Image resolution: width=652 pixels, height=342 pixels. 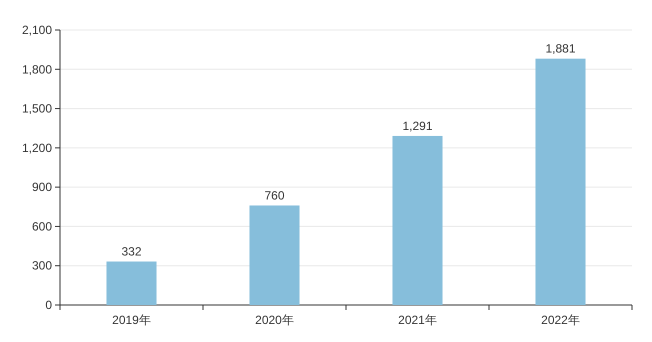 I want to click on data-label: 1,291, so click(x=417, y=125).